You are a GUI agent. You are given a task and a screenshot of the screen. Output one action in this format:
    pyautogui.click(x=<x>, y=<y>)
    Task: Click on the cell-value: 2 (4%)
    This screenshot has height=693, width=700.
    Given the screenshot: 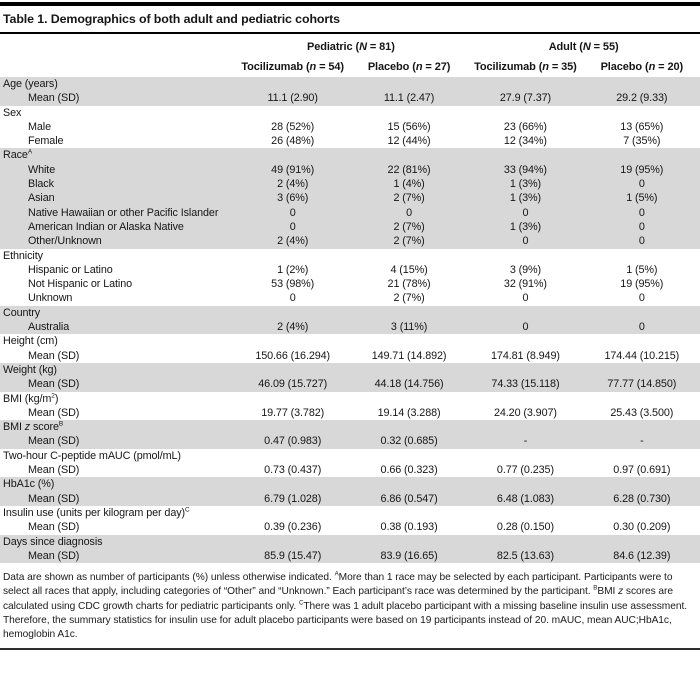 What is the action you would take?
    pyautogui.click(x=293, y=184)
    